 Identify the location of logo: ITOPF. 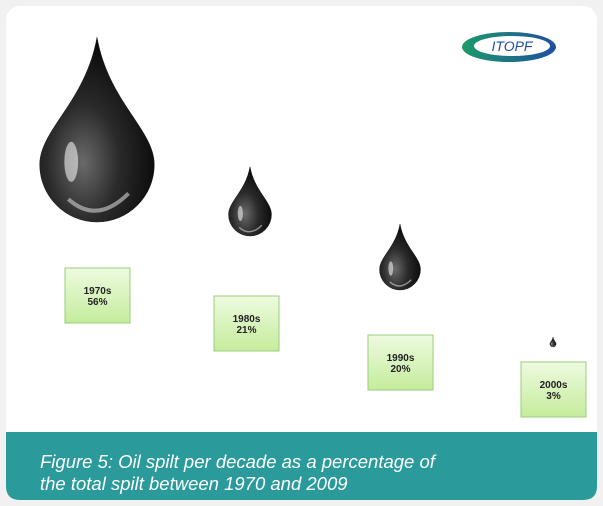
(509, 47).